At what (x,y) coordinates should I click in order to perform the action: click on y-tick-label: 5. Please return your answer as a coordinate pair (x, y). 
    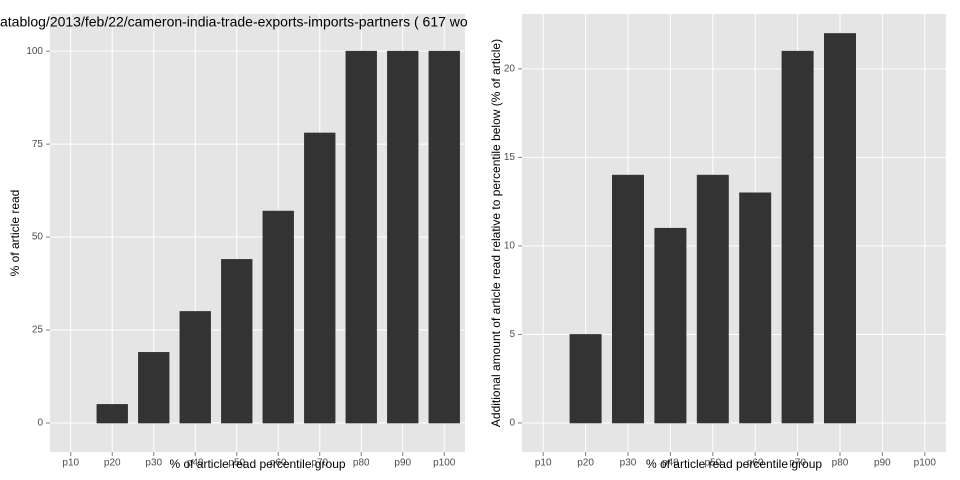
    Looking at the image, I should click on (512, 334).